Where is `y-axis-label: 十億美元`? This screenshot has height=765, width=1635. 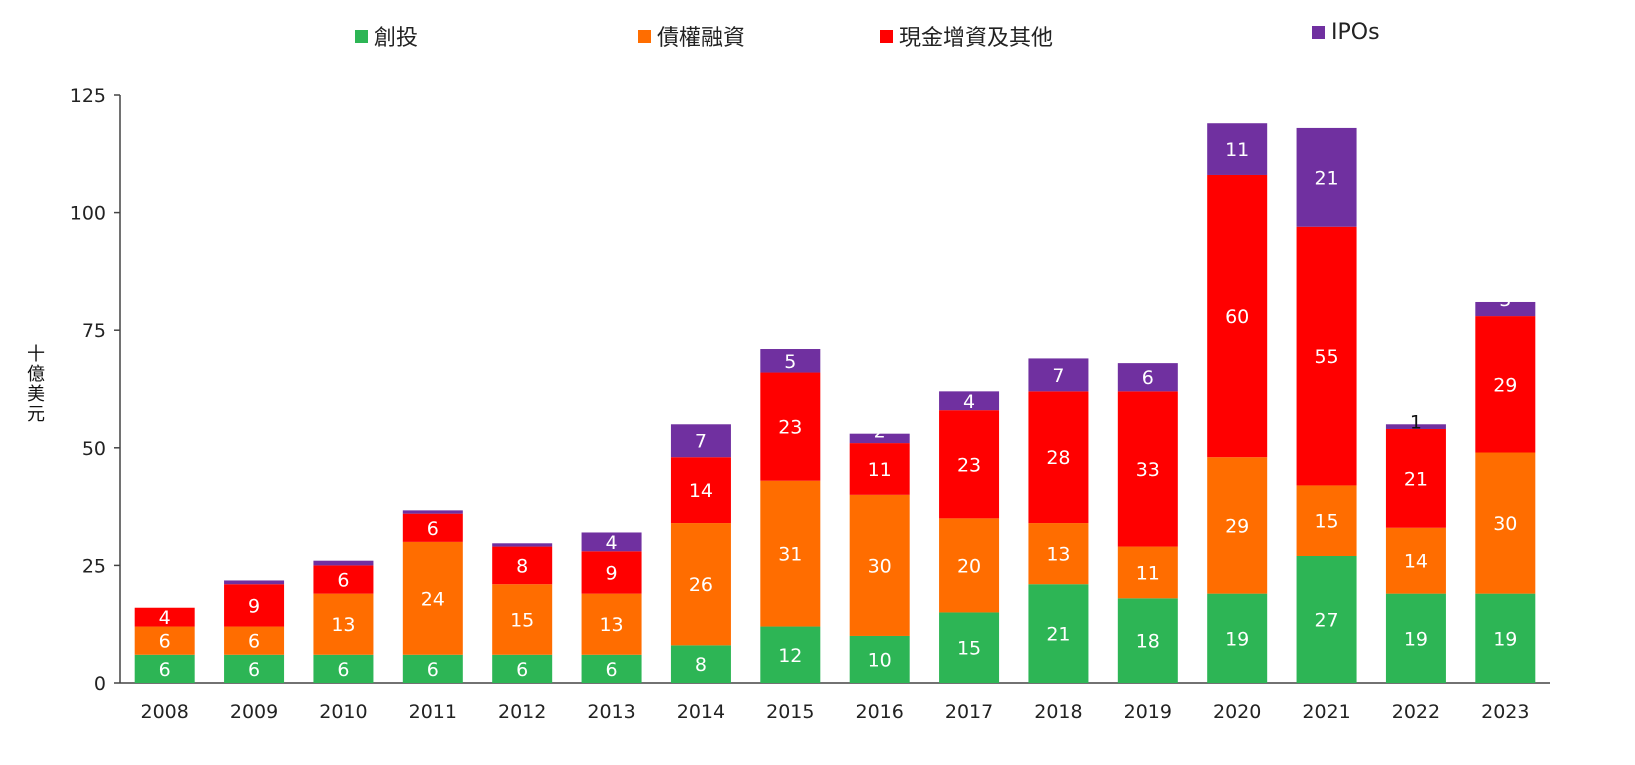
y-axis-label: 十億美元 is located at coordinates (36, 384).